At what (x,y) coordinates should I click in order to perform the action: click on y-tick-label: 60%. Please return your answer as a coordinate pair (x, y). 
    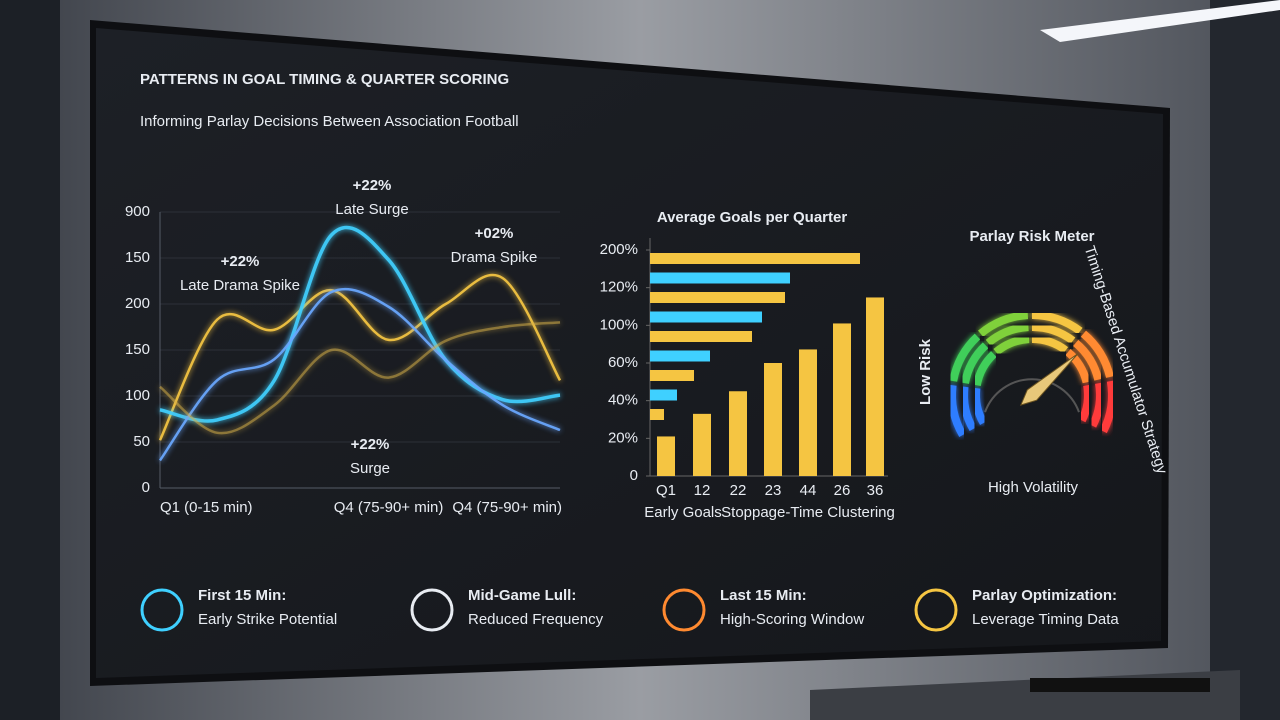
    Looking at the image, I should click on (623, 362).